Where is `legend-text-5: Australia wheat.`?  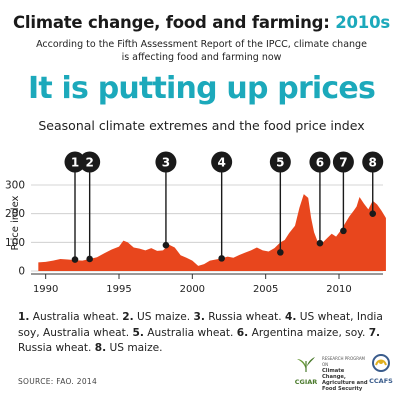 legend-text-5: Australia wheat. is located at coordinates (190, 332).